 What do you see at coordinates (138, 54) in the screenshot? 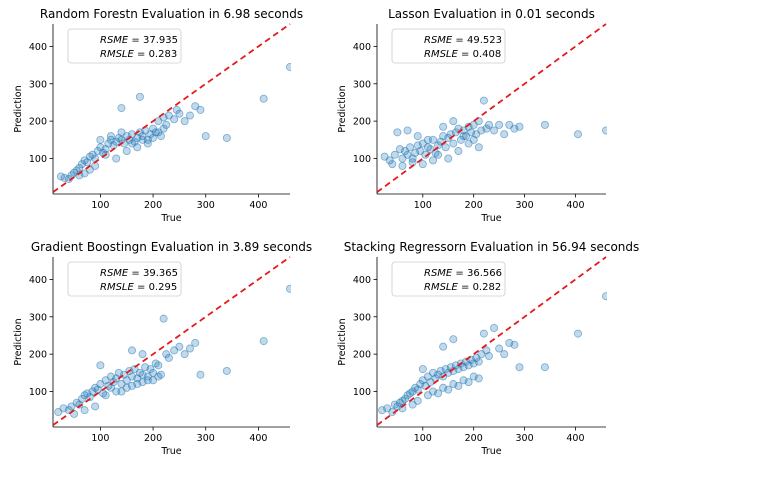
I see `rmsle-annotation: RMSLE = 0.283` at bounding box center [138, 54].